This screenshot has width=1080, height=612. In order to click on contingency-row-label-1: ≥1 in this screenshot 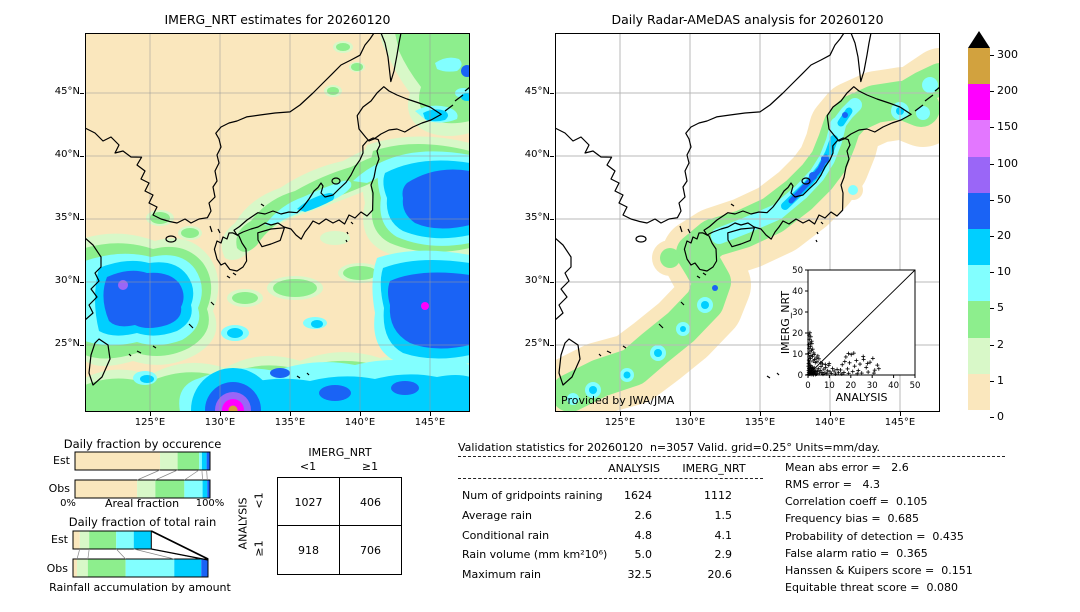, I will do `click(259, 548)`.